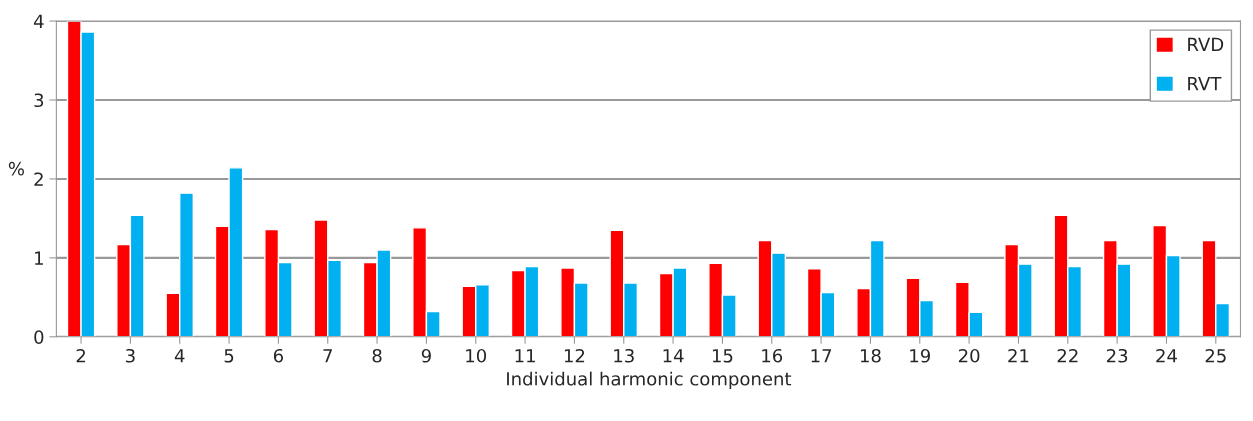 The height and width of the screenshot is (421, 1253). What do you see at coordinates (38, 21) in the screenshot?
I see `y-tick-label: 4` at bounding box center [38, 21].